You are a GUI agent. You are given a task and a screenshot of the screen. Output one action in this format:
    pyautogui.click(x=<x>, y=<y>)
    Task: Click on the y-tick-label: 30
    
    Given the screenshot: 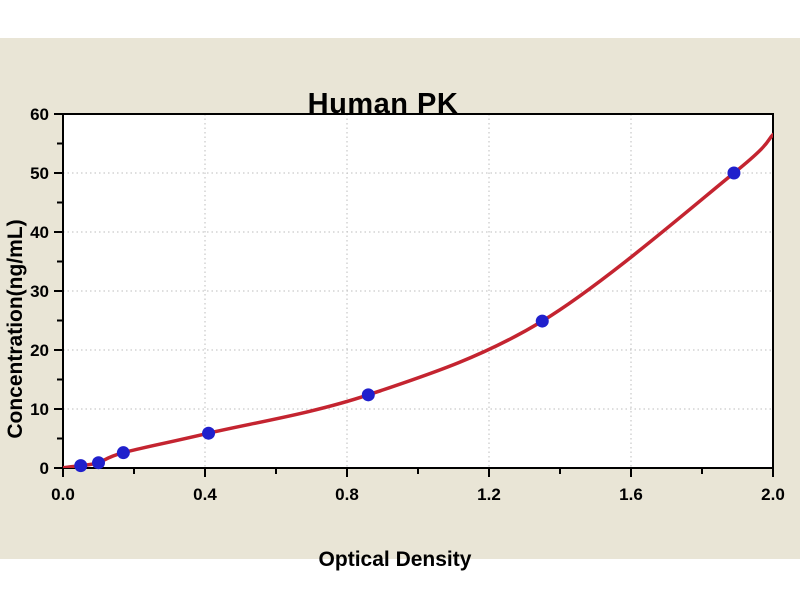 What is the action you would take?
    pyautogui.click(x=39, y=291)
    